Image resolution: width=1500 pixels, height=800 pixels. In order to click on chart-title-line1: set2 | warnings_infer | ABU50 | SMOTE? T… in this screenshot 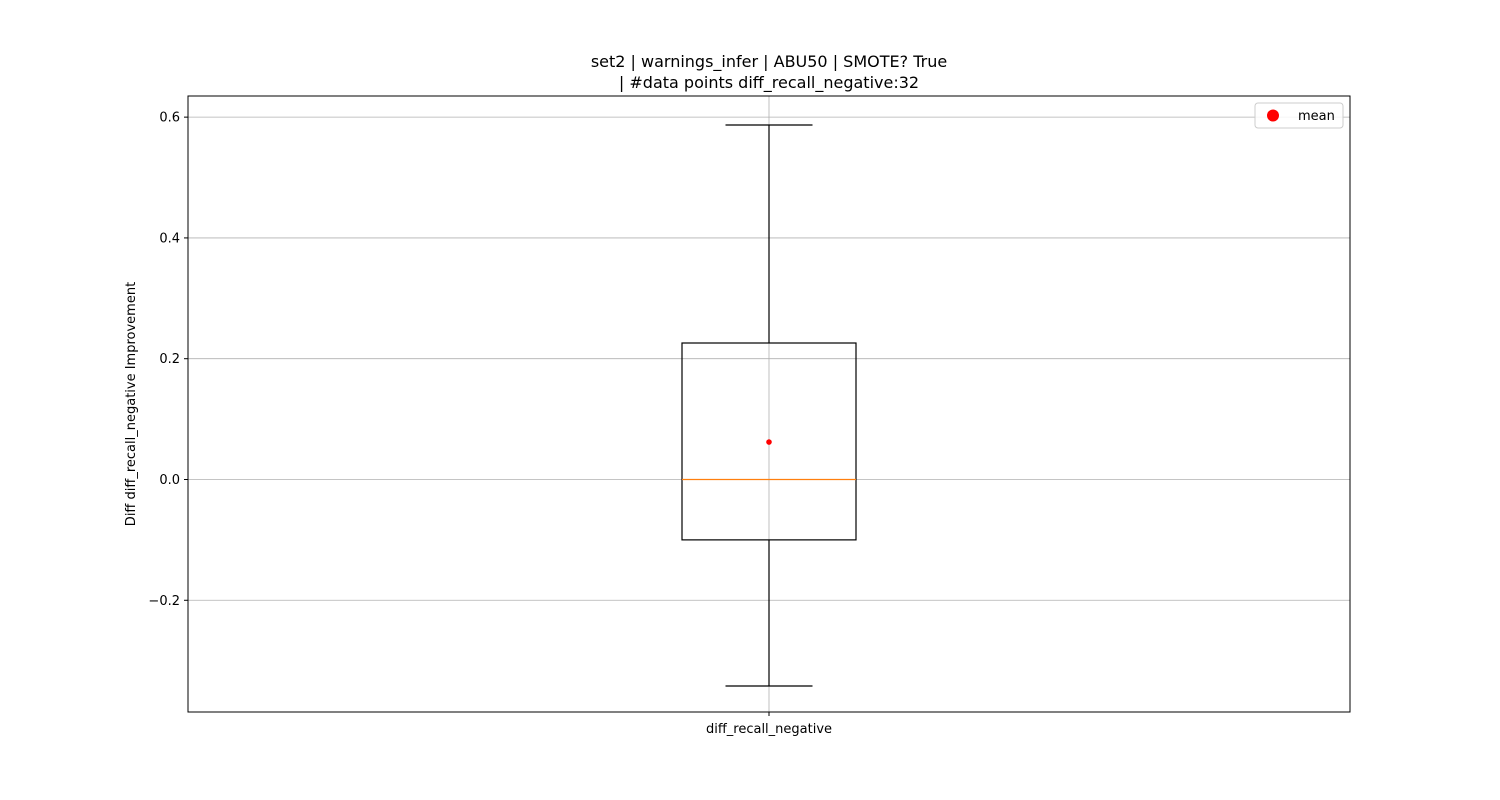, I will do `click(769, 62)`.